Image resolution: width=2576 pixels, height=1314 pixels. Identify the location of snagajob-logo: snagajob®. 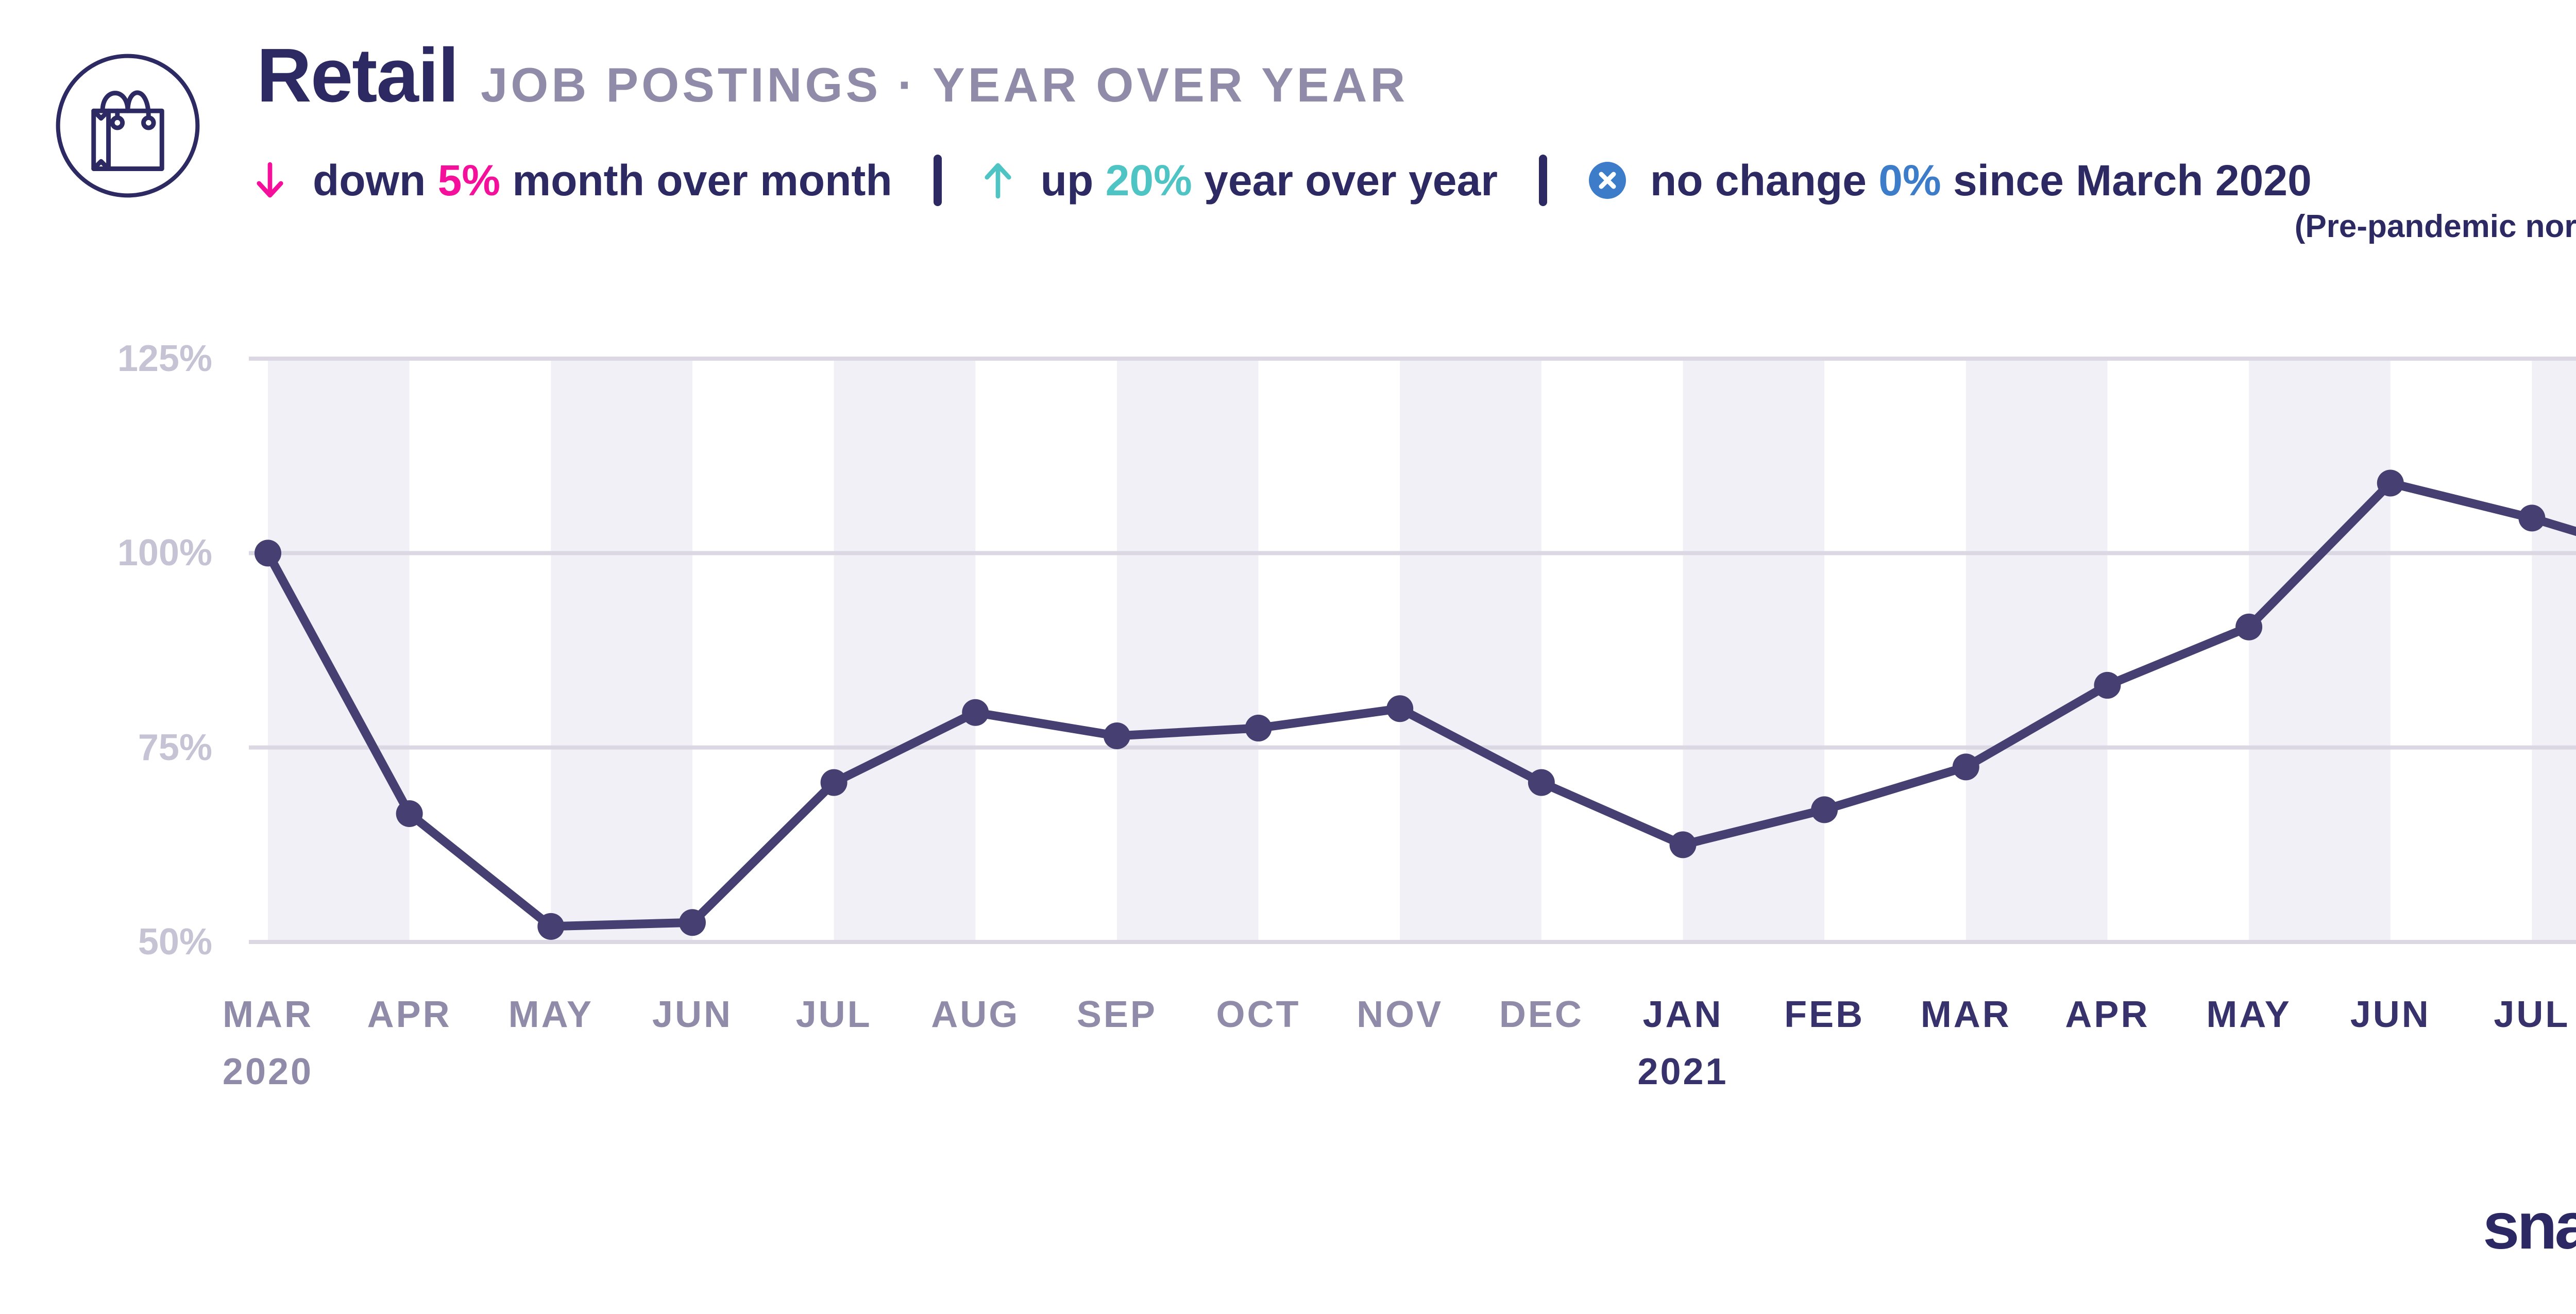
(2529, 1226).